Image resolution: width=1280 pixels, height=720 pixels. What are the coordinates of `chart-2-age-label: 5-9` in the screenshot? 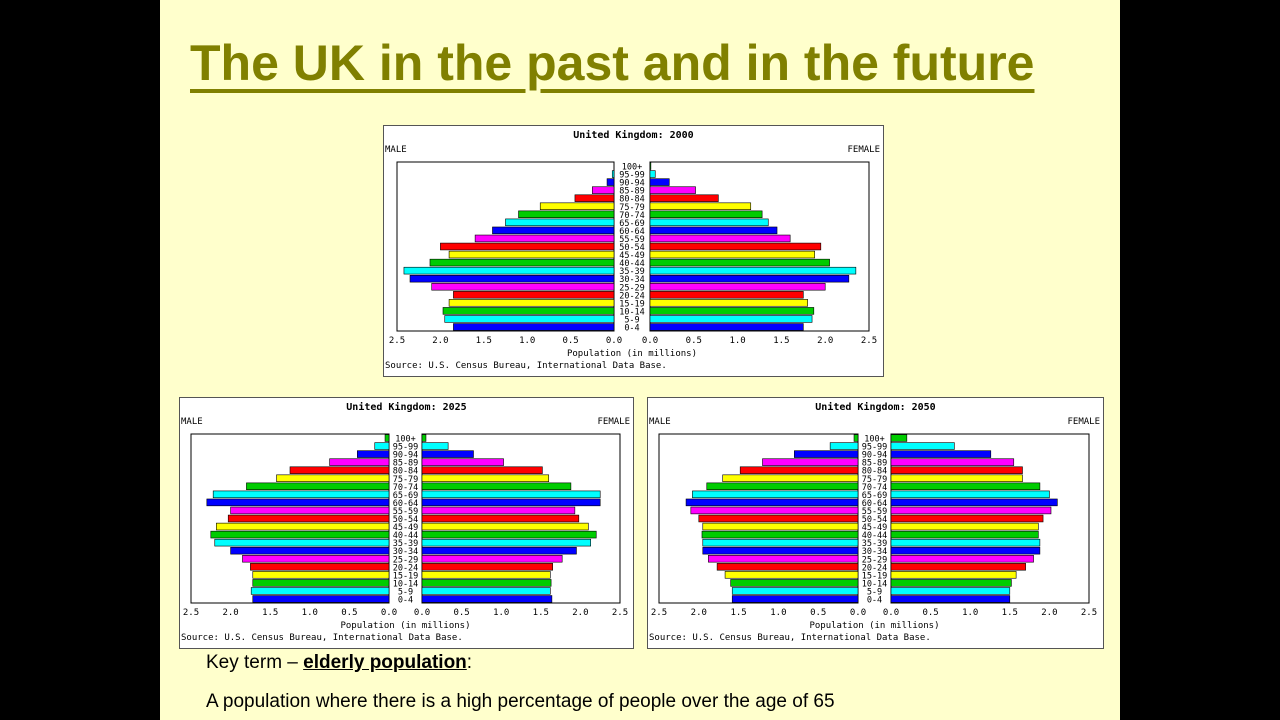 It's located at (874, 592).